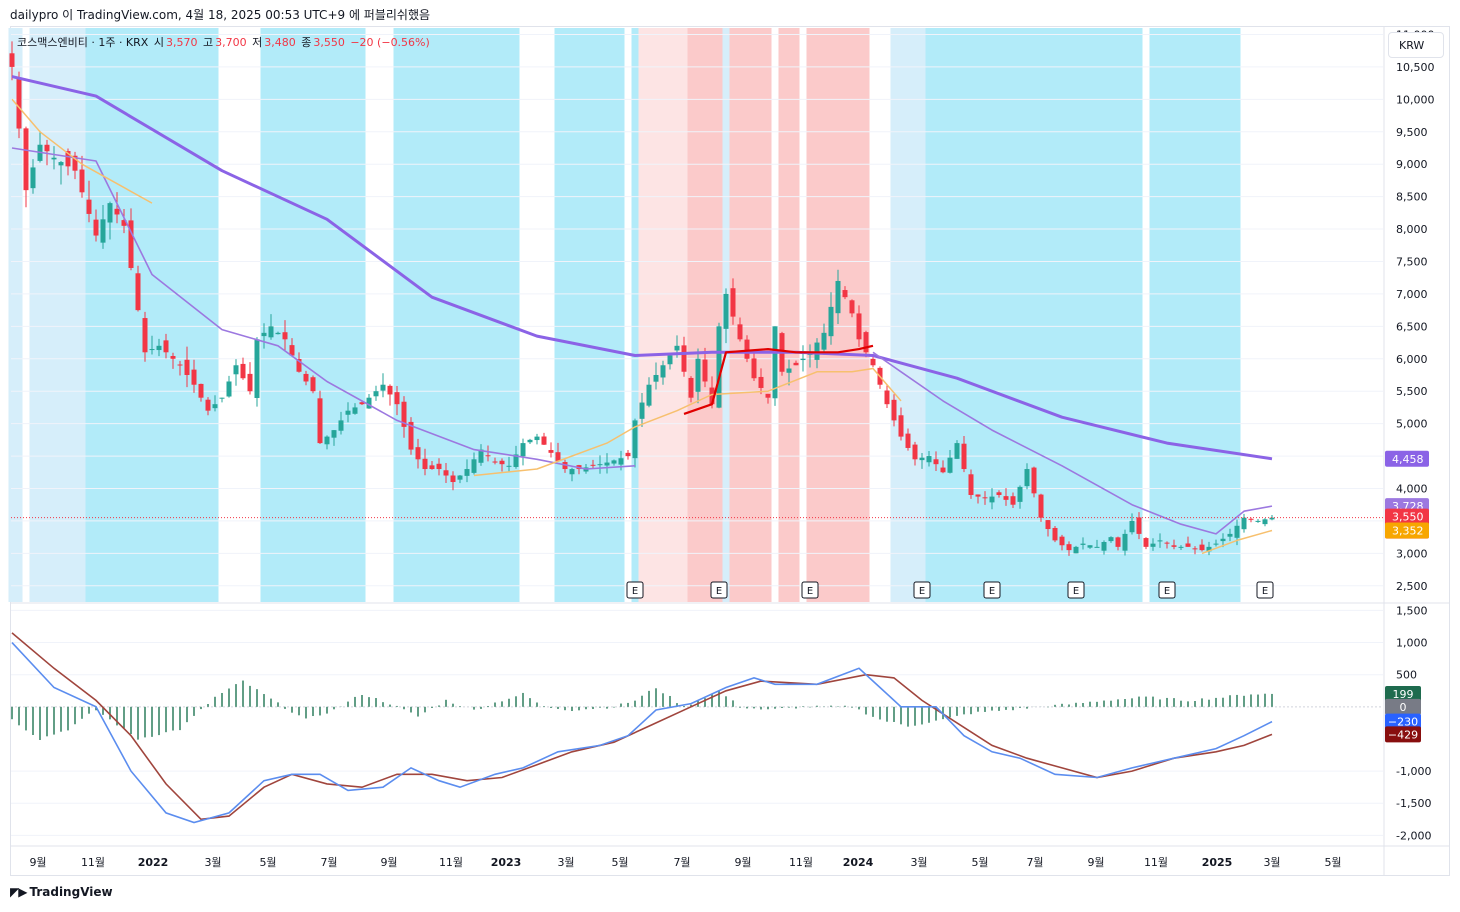 The width and height of the screenshot is (1460, 912). What do you see at coordinates (1416, 45) in the screenshot?
I see `currency-button: KRW` at bounding box center [1416, 45].